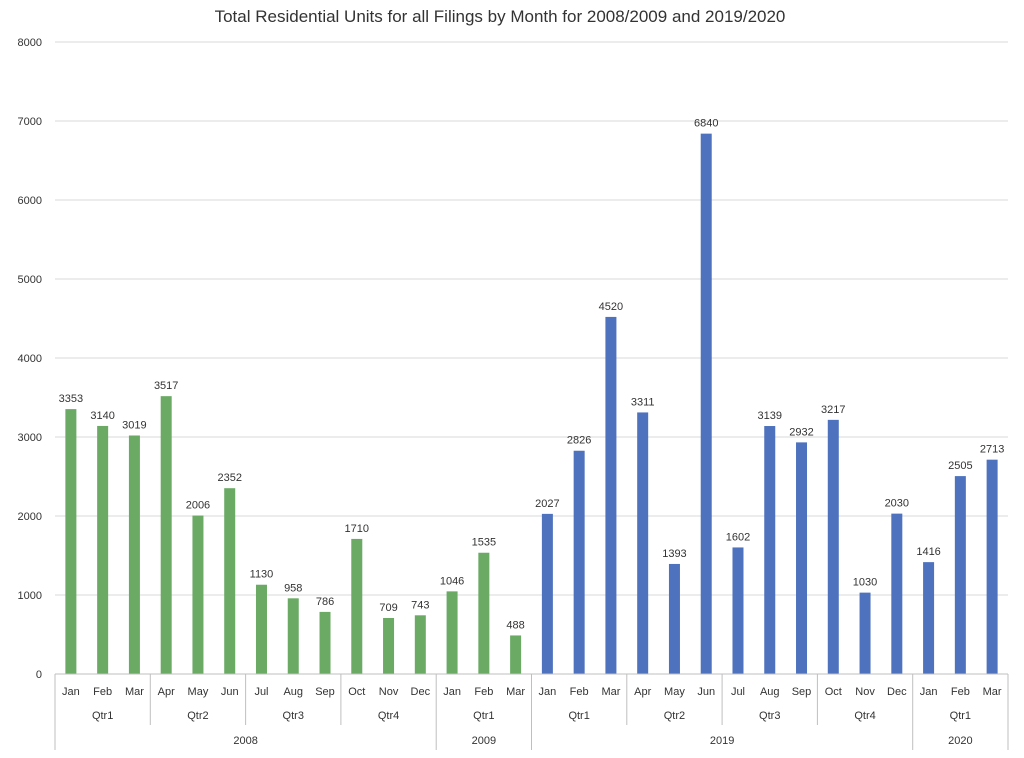 This screenshot has width=1024, height=758. Describe the element at coordinates (992, 450) in the screenshot. I see `data-label: 2713` at that location.